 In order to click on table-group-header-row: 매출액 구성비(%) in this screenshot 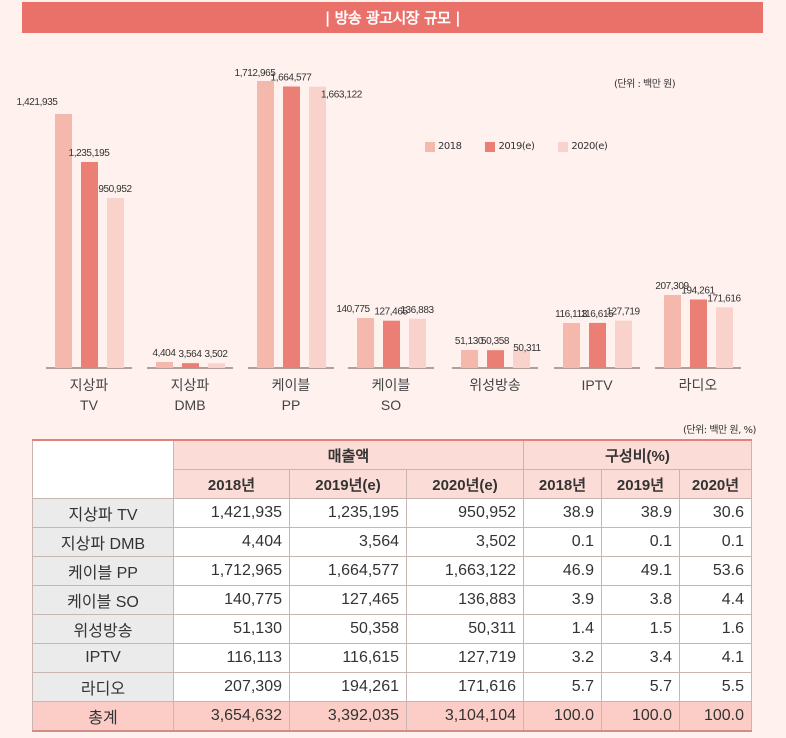, I will do `click(392, 469)`.